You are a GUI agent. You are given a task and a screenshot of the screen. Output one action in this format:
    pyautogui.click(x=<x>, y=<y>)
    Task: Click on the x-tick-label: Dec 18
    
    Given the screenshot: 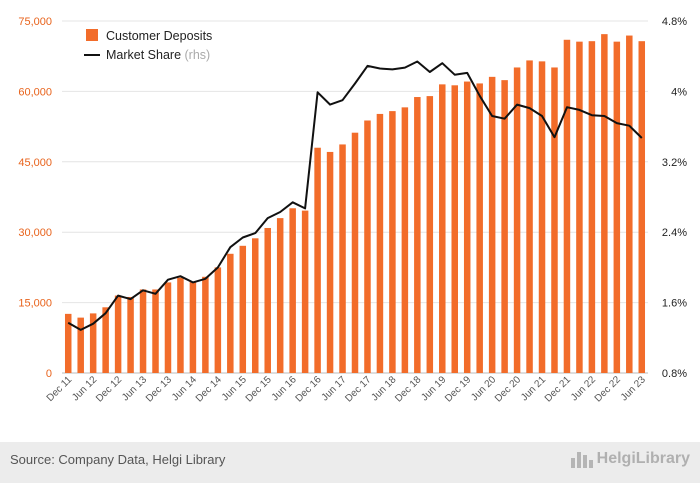 What is the action you would take?
    pyautogui.click(x=408, y=389)
    